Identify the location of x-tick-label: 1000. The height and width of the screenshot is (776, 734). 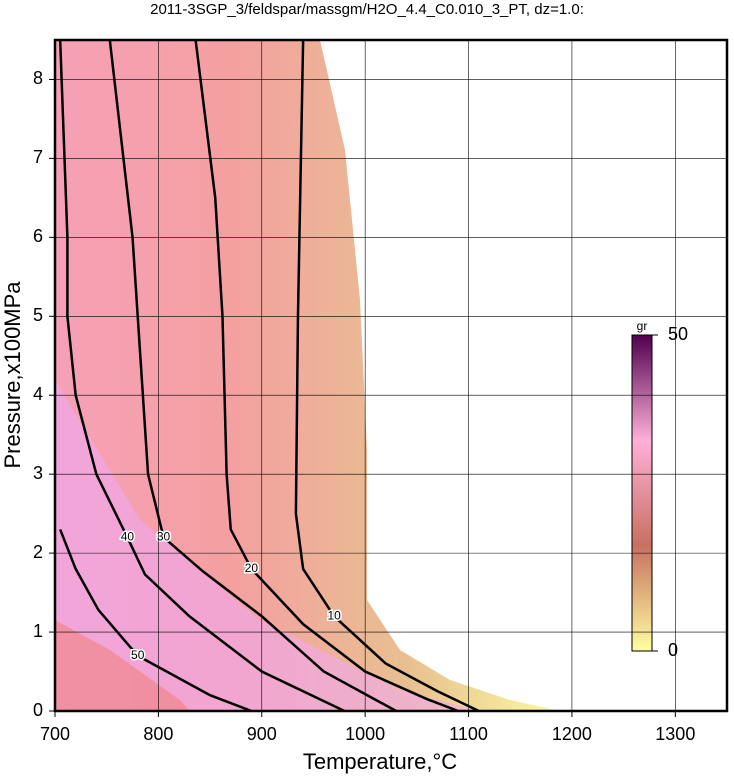
(365, 734).